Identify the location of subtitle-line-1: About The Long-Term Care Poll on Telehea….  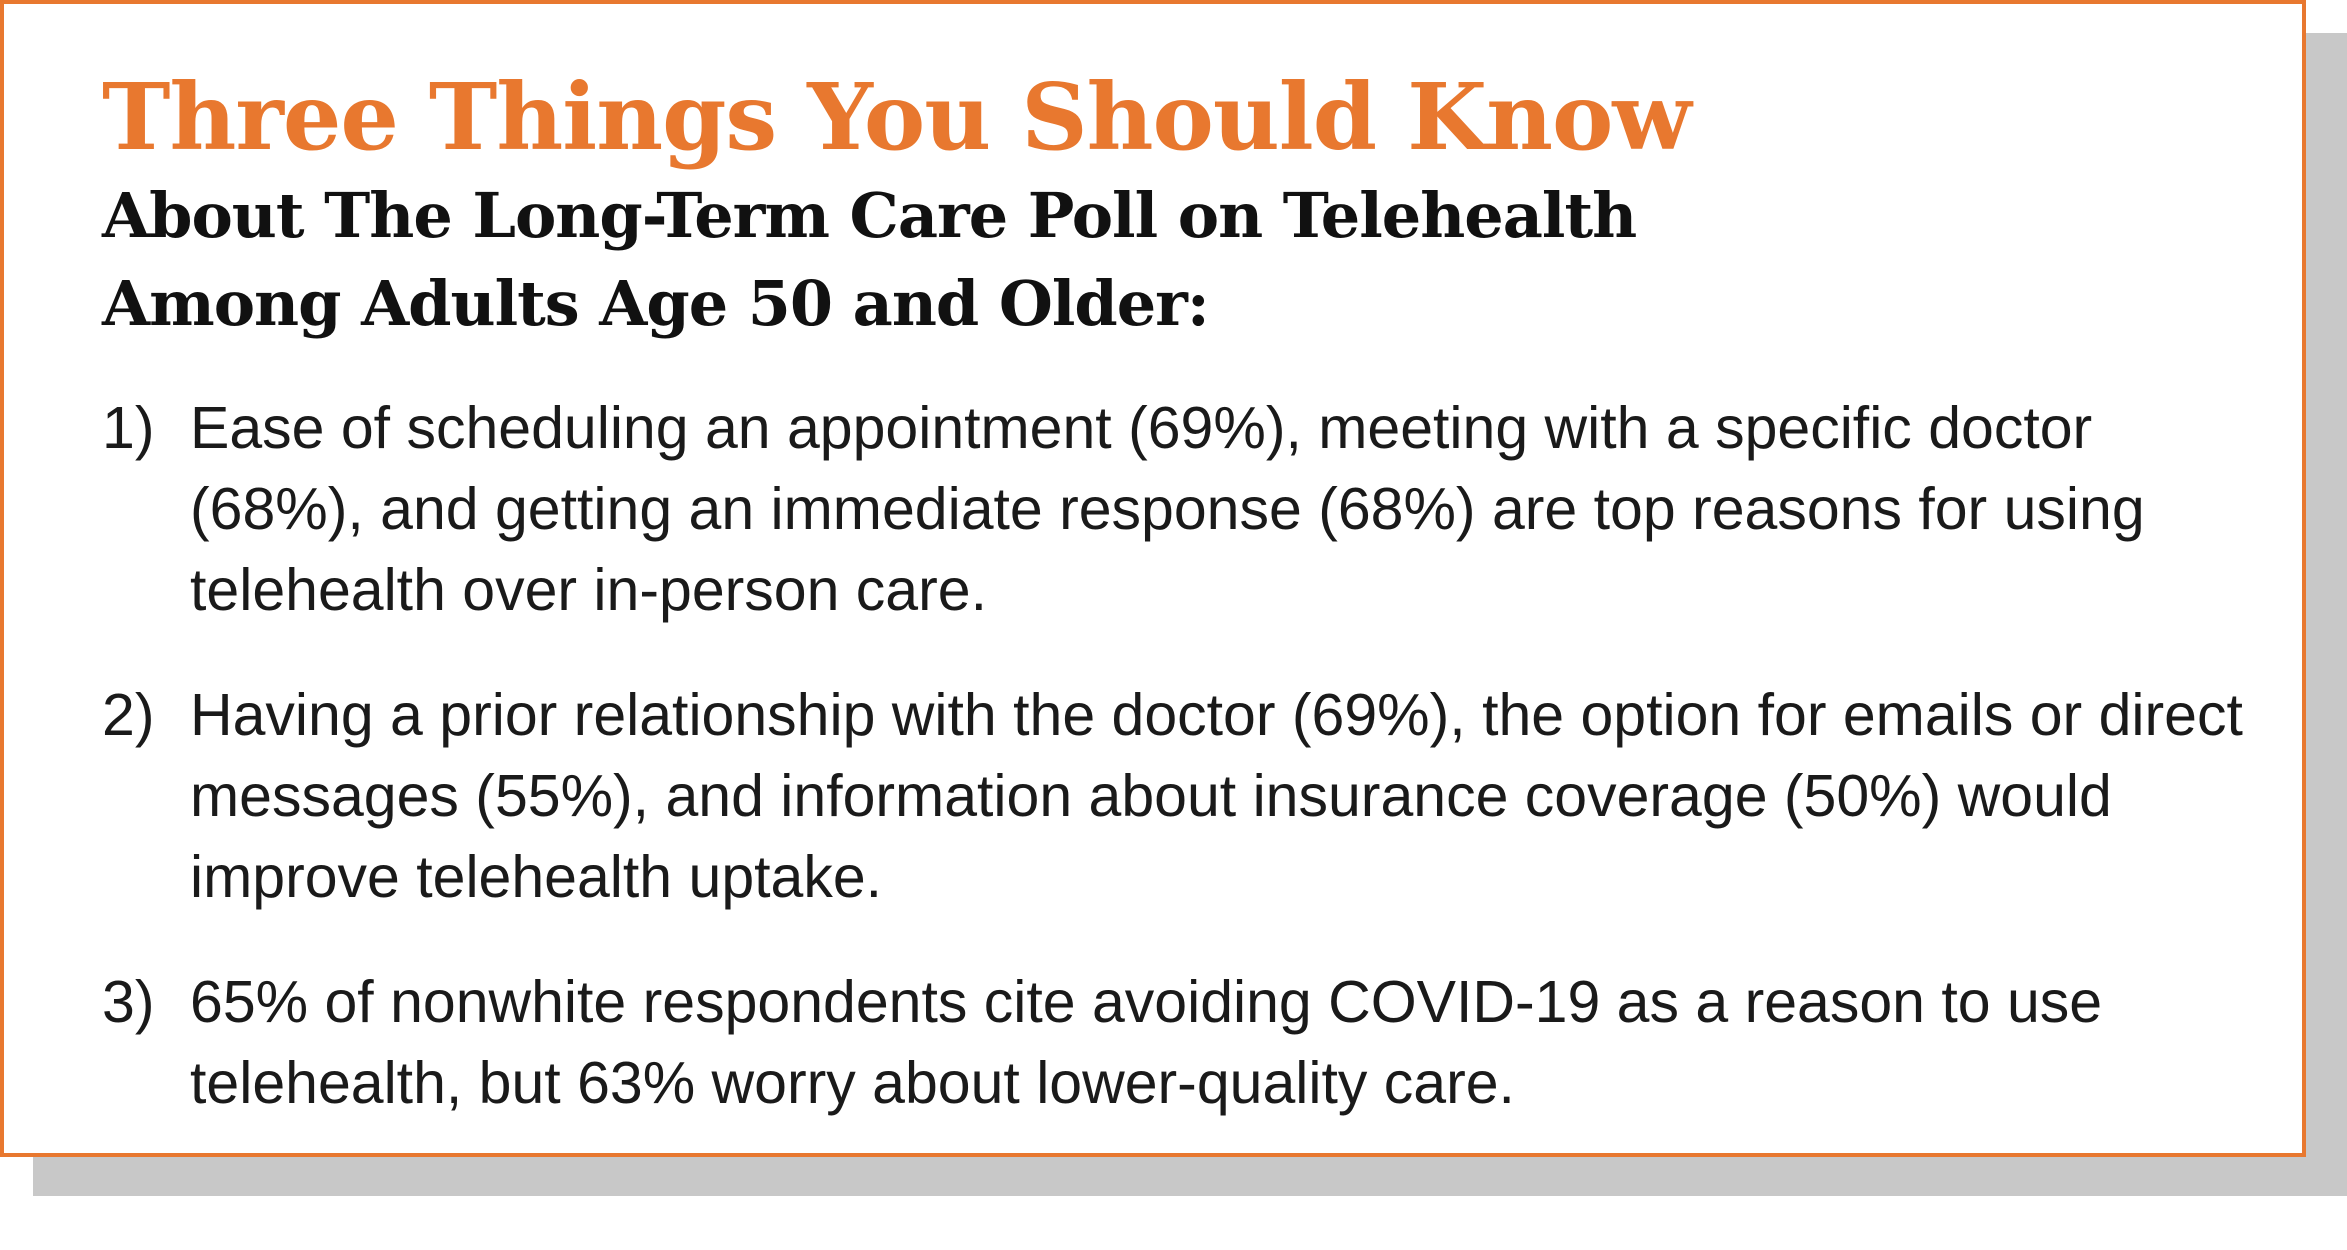
(869, 215).